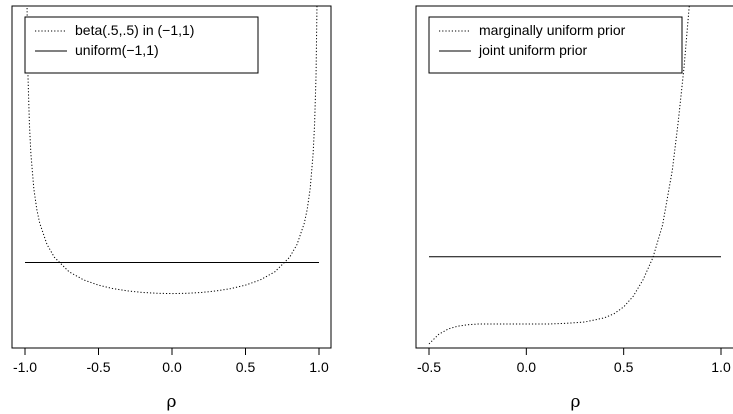 The height and width of the screenshot is (414, 733). I want to click on legend-entry-label: uniform(−1,1), so click(117, 50).